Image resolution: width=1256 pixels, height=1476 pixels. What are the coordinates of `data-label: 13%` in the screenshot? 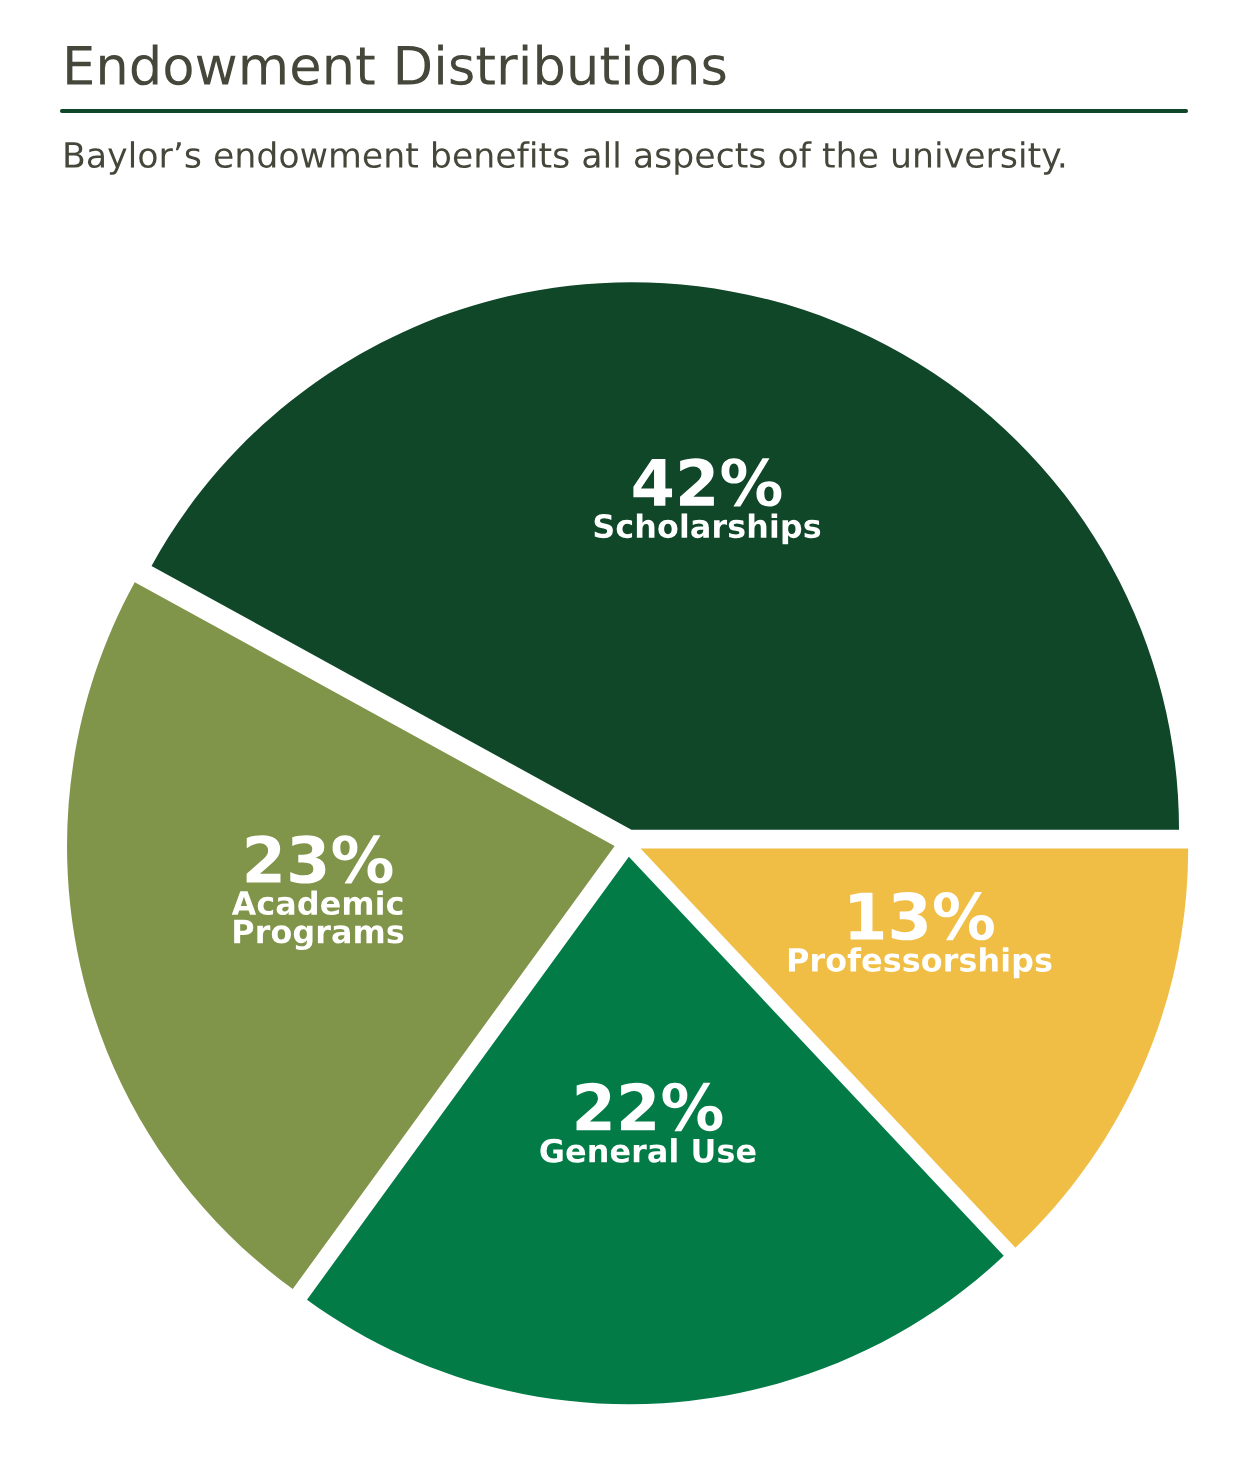 It's located at (922, 916).